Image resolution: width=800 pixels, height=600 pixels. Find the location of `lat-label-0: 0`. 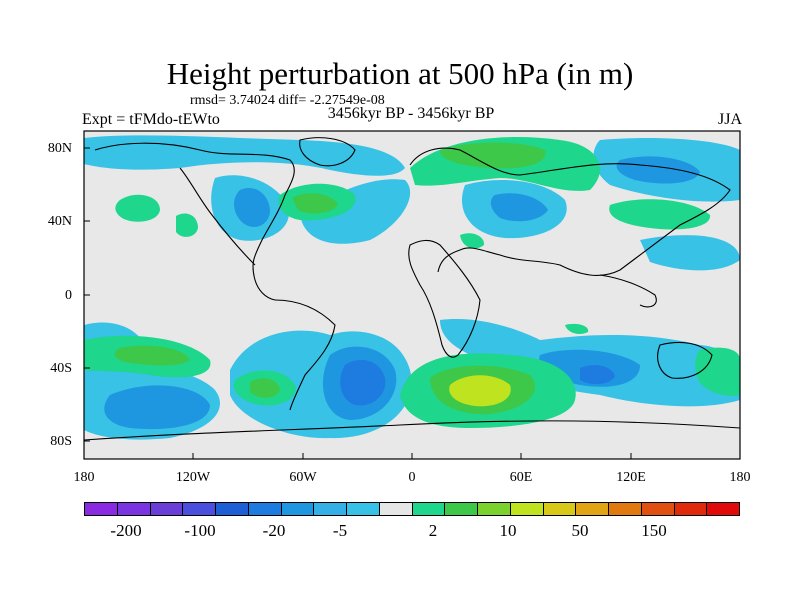

lat-label-0: 0 is located at coordinates (68, 295).